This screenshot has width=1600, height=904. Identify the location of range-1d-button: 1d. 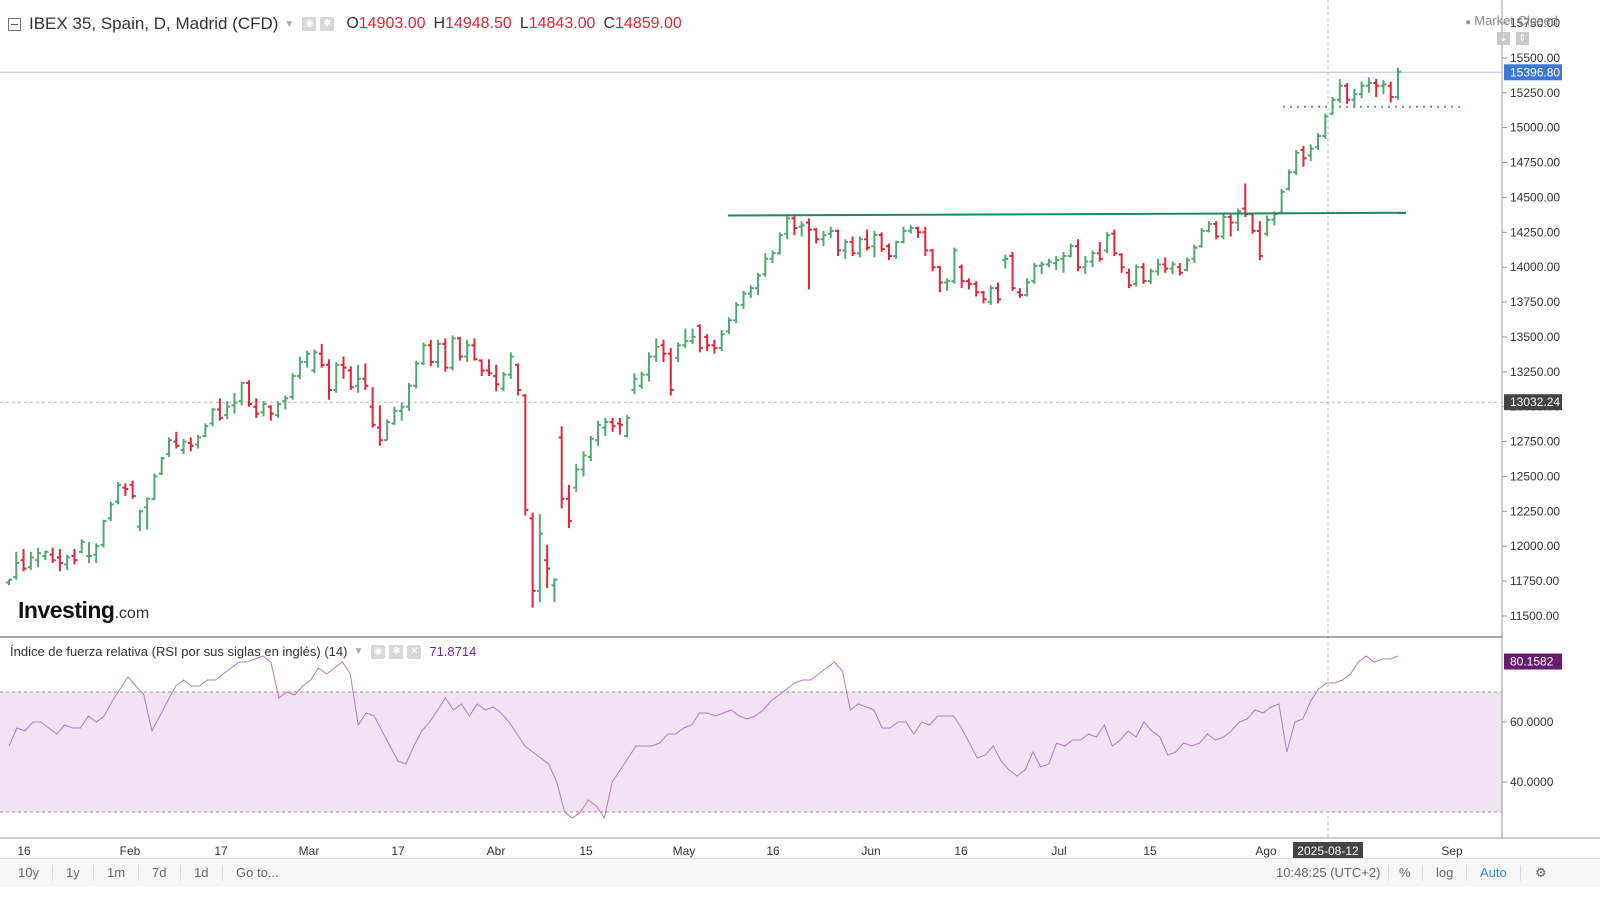
(201, 872).